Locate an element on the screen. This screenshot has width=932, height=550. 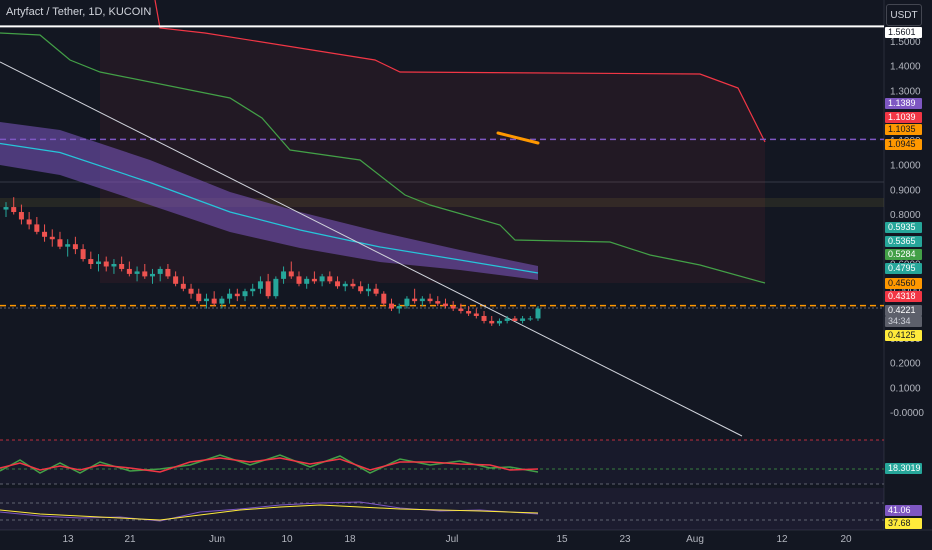
stoch-k-line is located at coordinates (269, 464).